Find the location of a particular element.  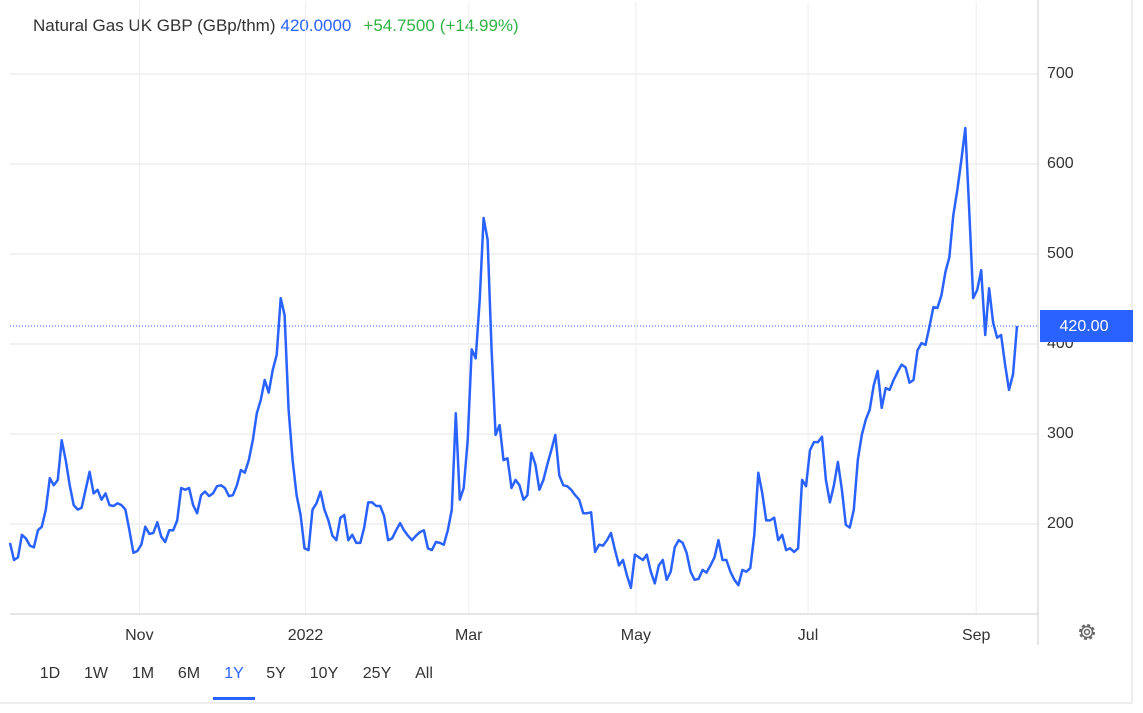

price: 420.0000 is located at coordinates (315, 25).